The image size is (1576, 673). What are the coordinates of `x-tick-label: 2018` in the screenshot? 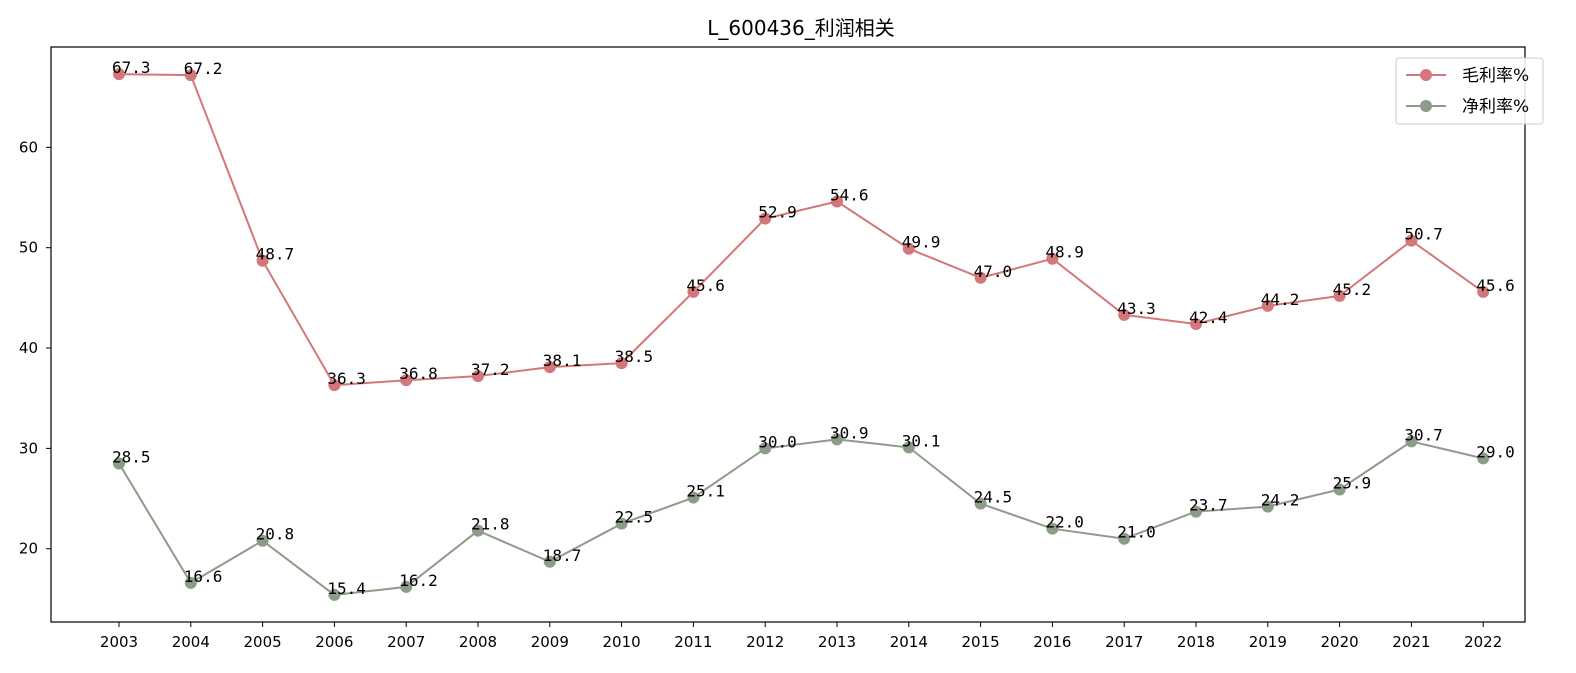 It's located at (1196, 642).